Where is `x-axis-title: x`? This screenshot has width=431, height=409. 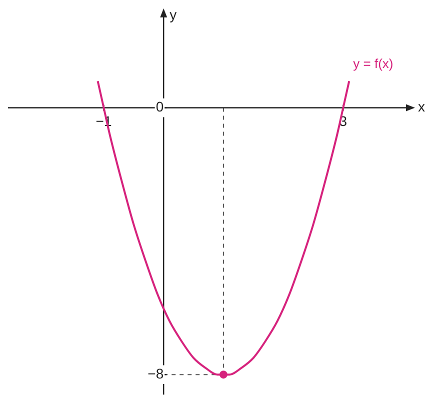 x-axis-title: x is located at coordinates (421, 106).